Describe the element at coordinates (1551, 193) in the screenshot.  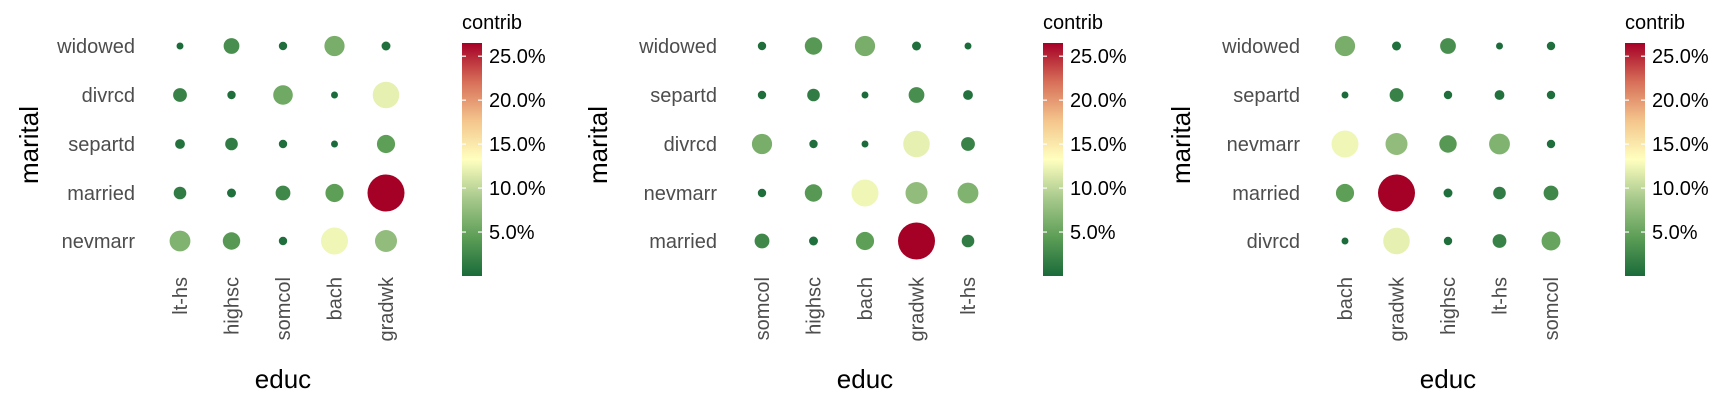
I see `bubble-somcol-married` at that location.